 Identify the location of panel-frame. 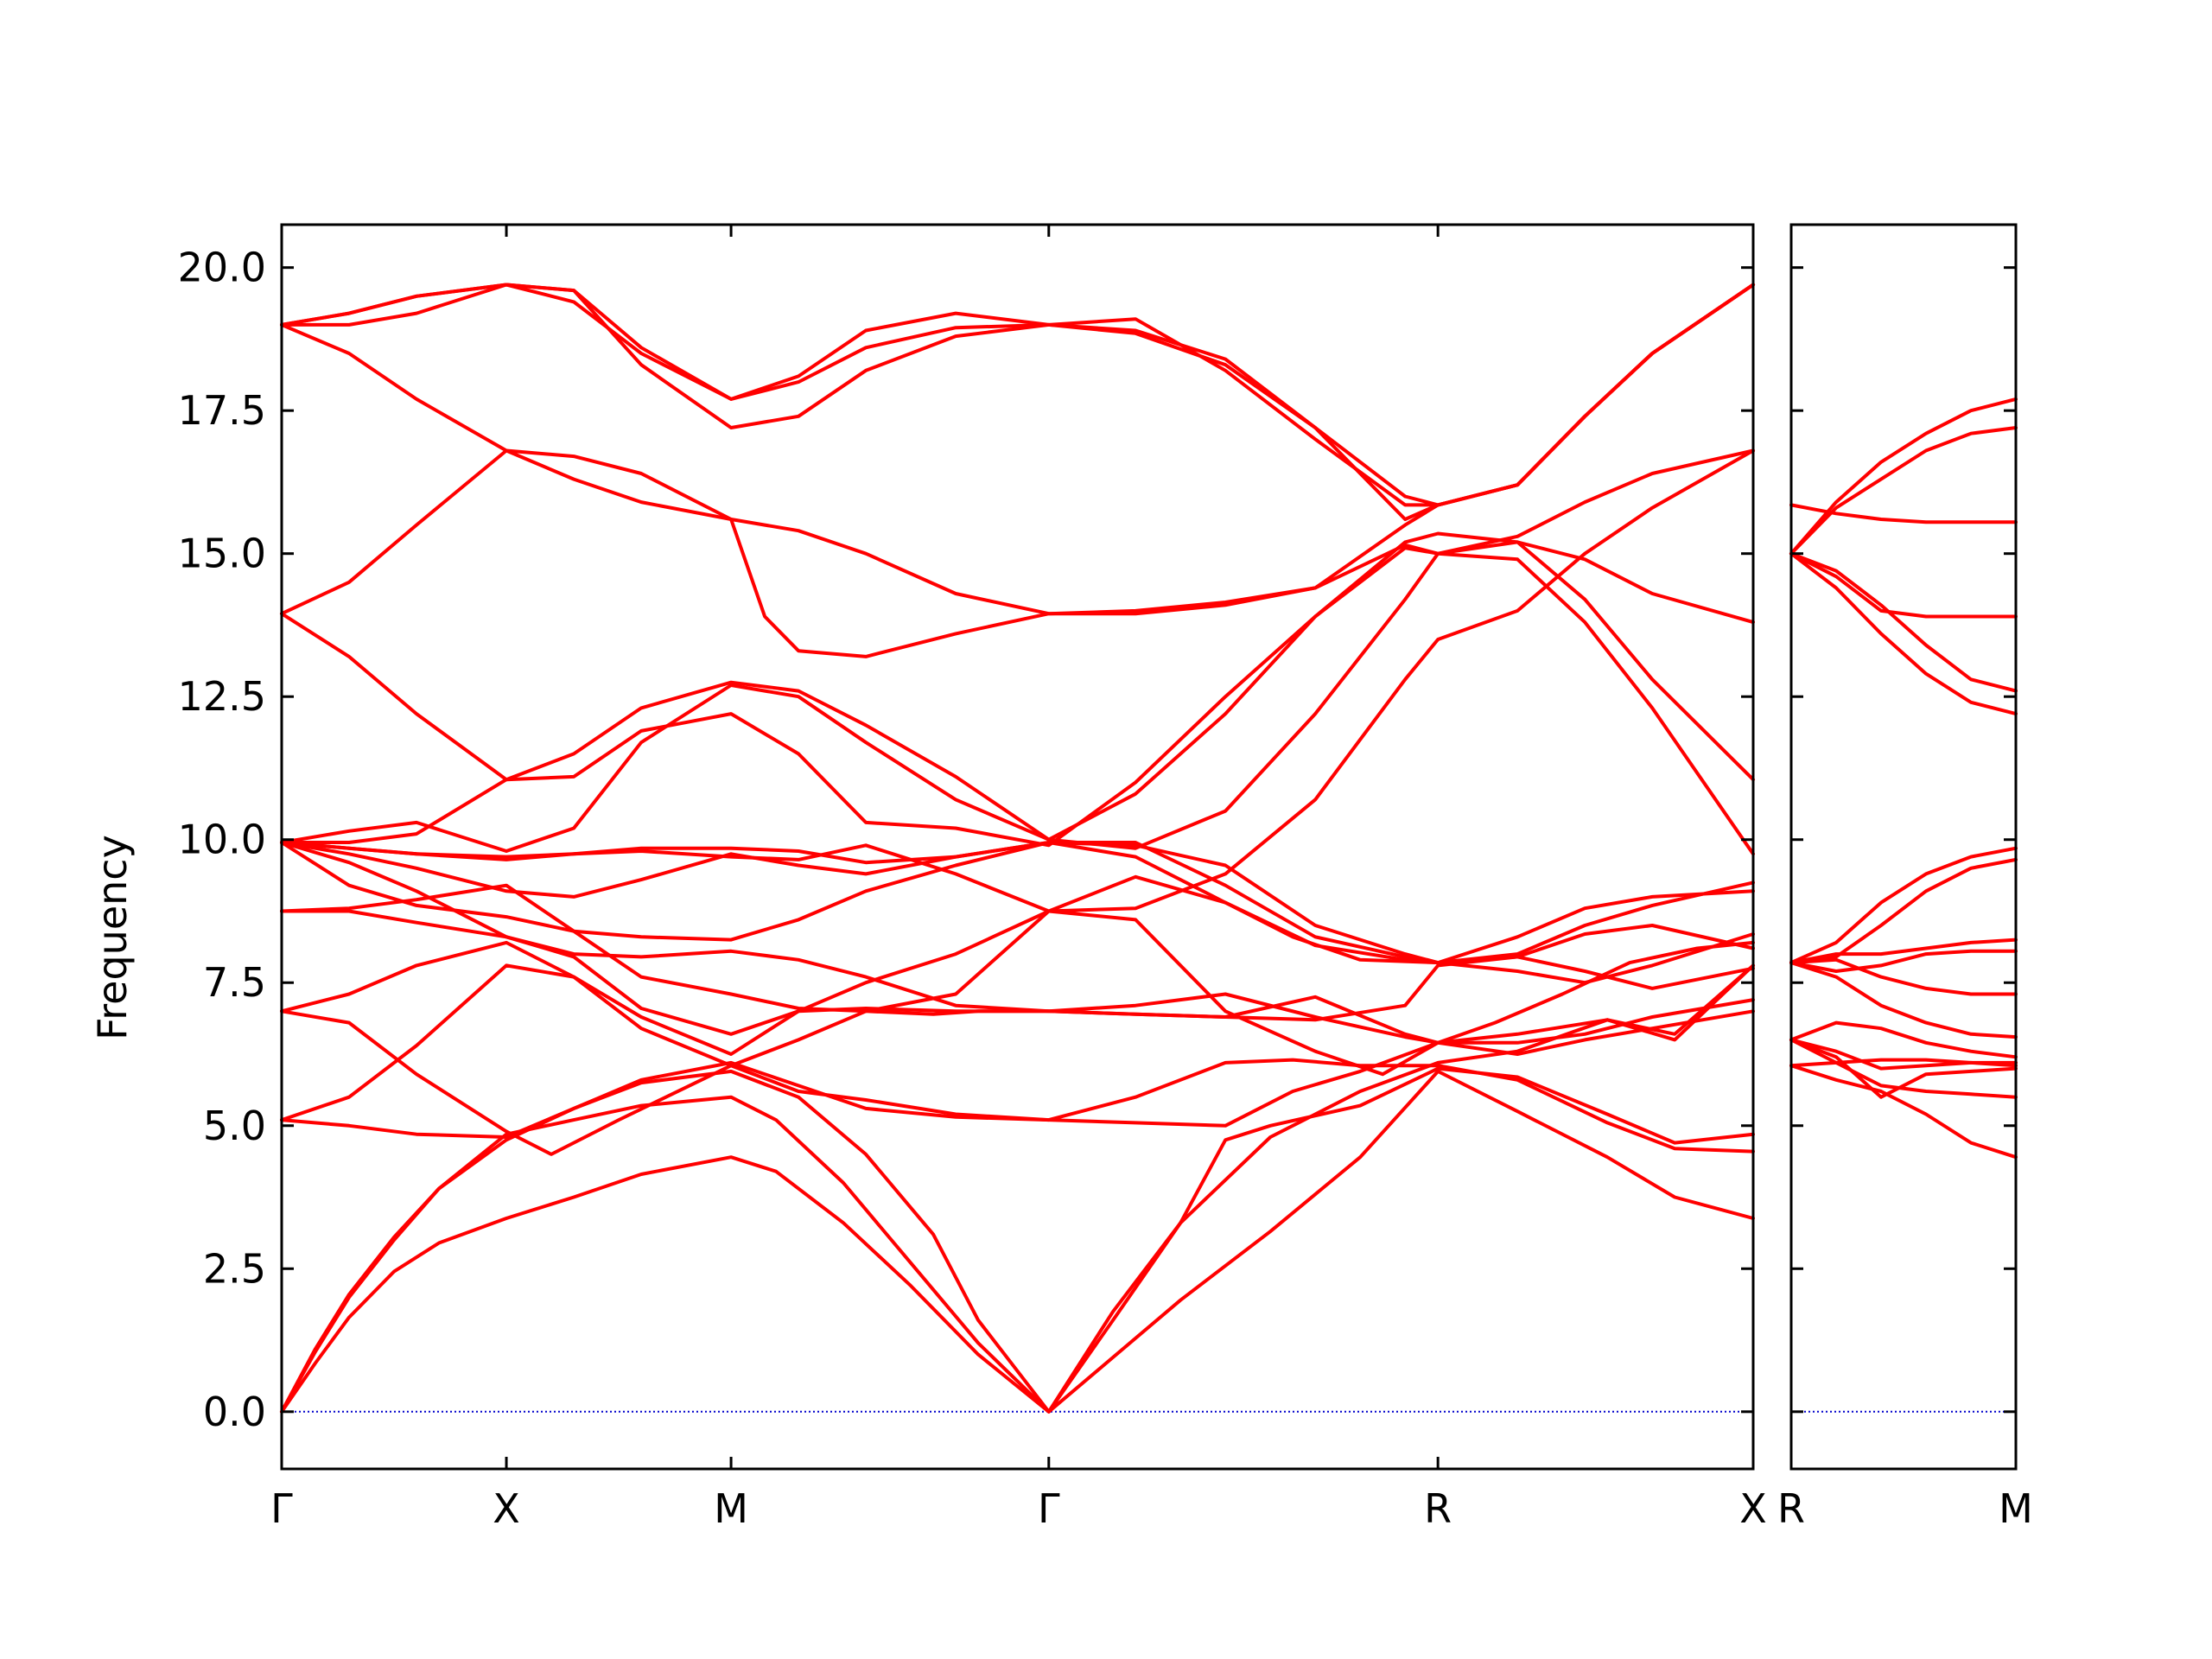
(1903, 847).